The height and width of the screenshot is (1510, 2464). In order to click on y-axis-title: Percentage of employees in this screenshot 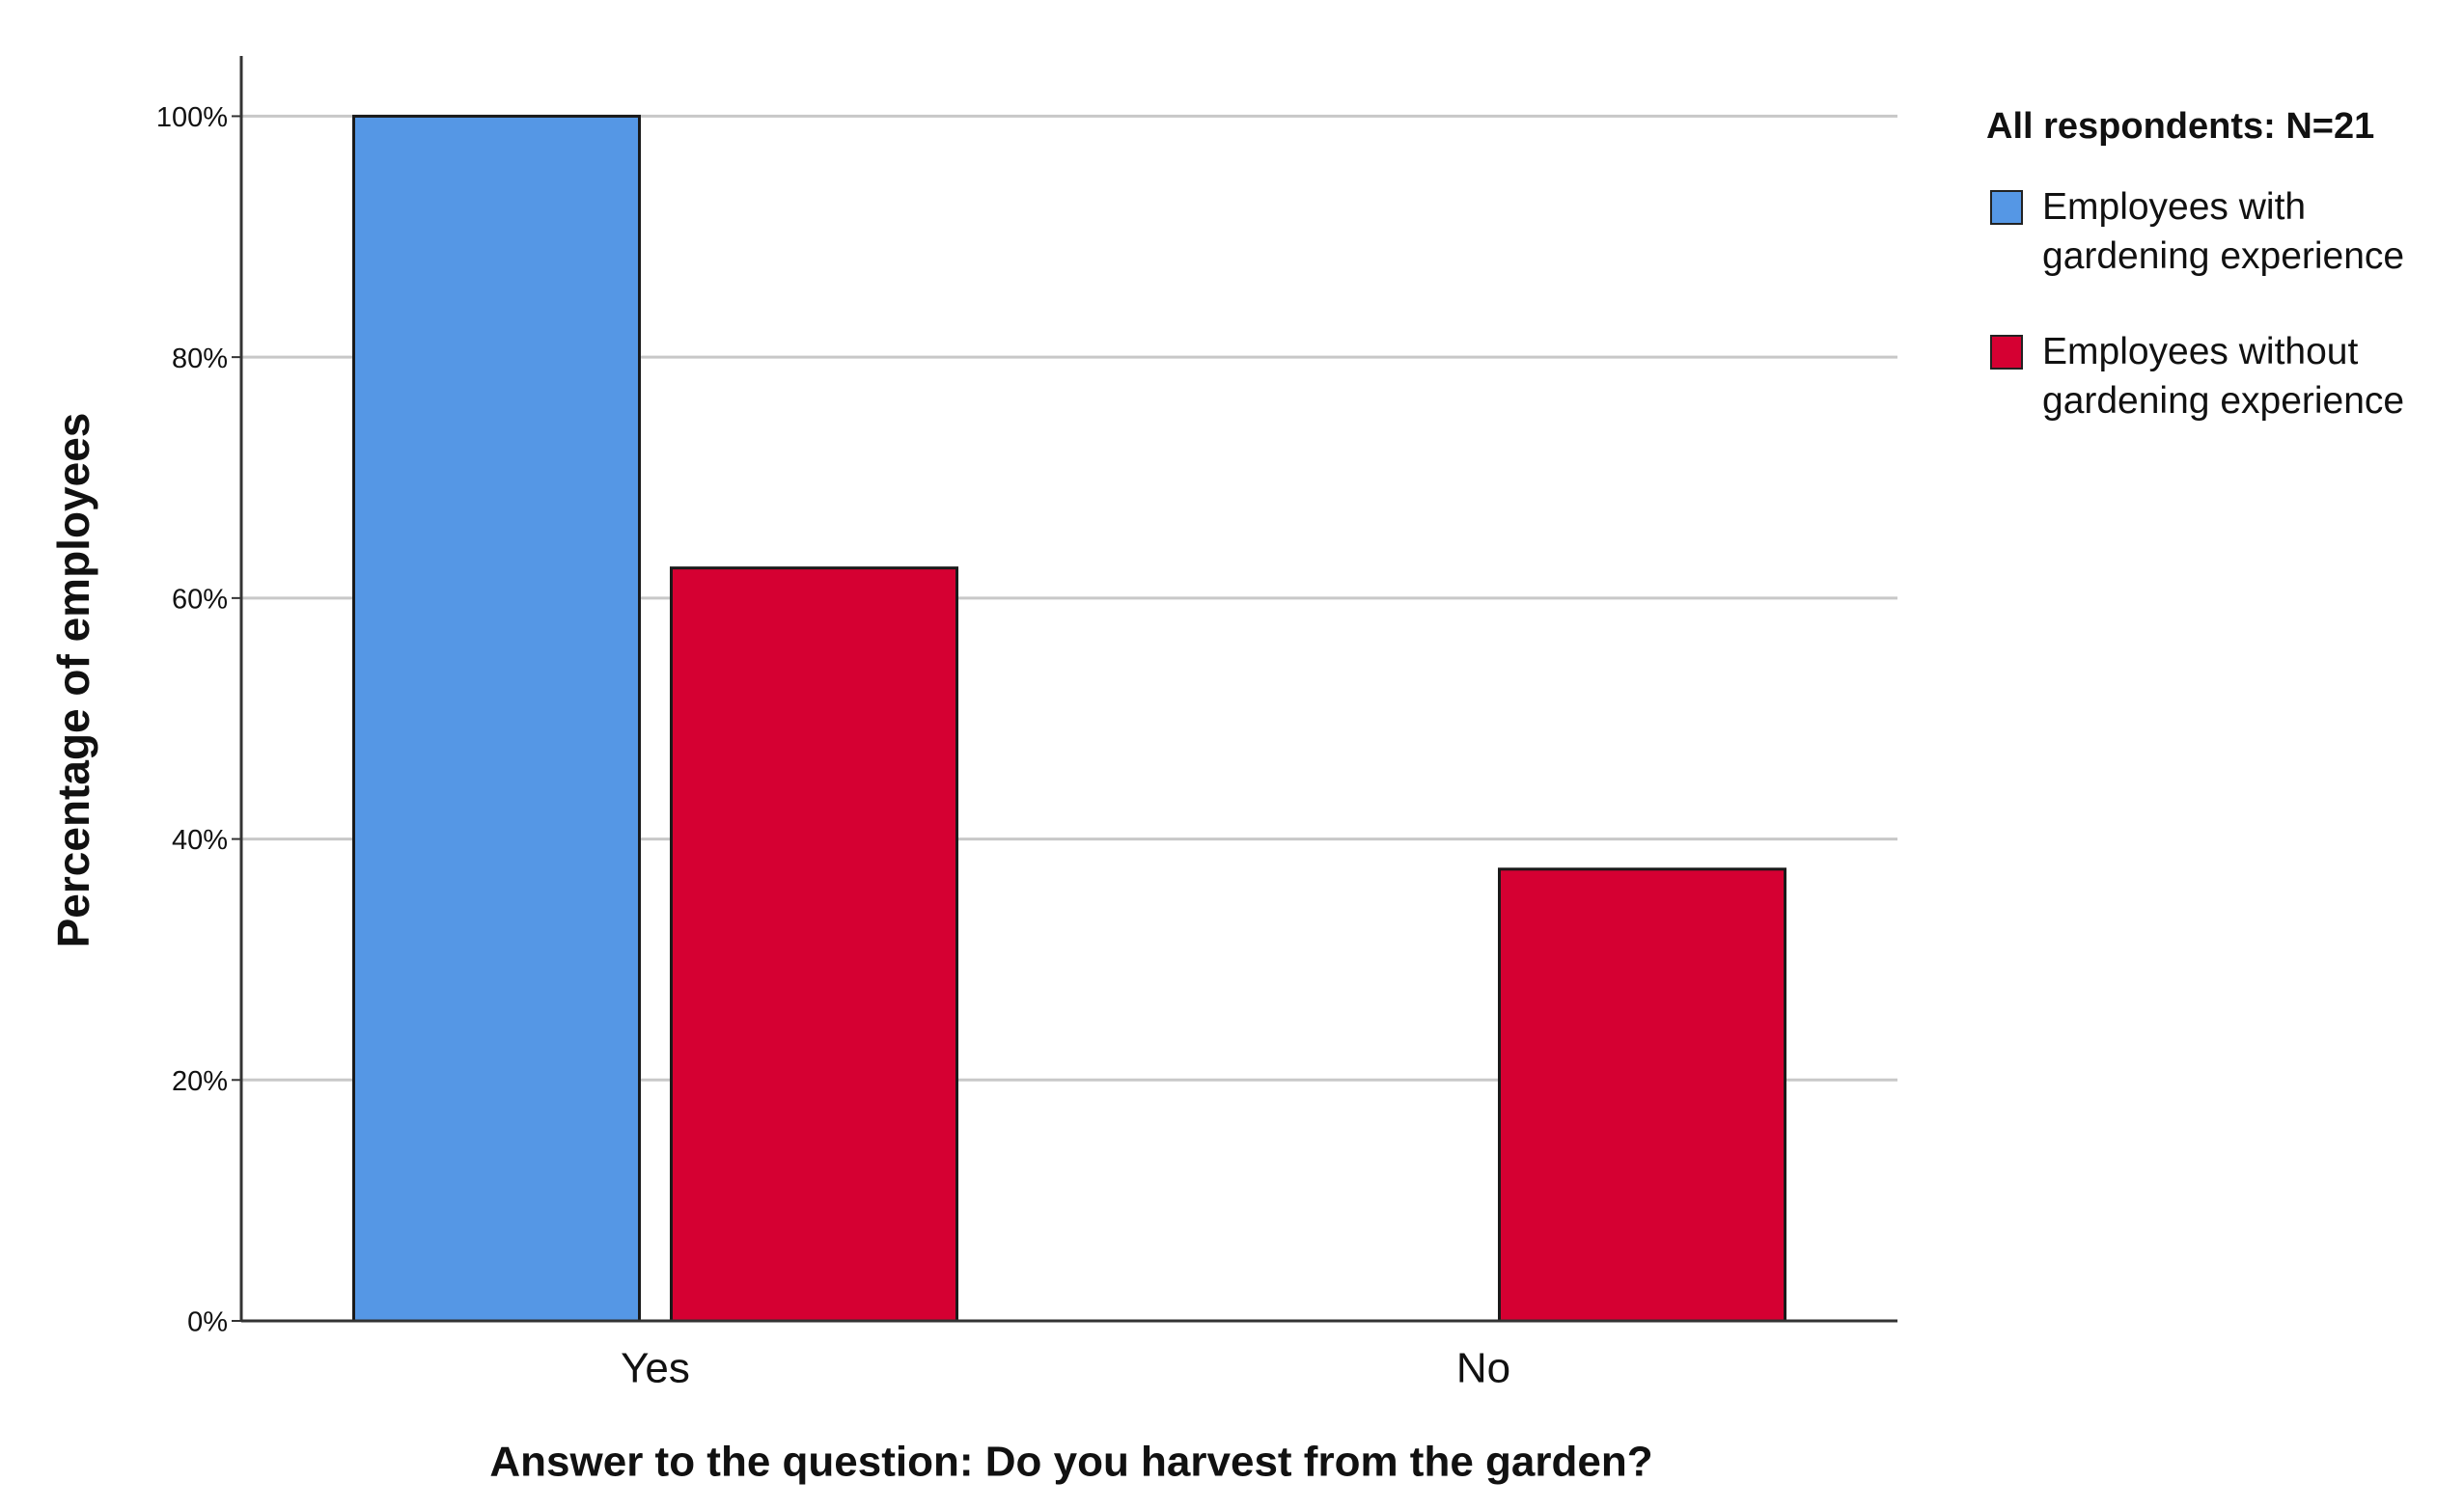, I will do `click(73, 681)`.